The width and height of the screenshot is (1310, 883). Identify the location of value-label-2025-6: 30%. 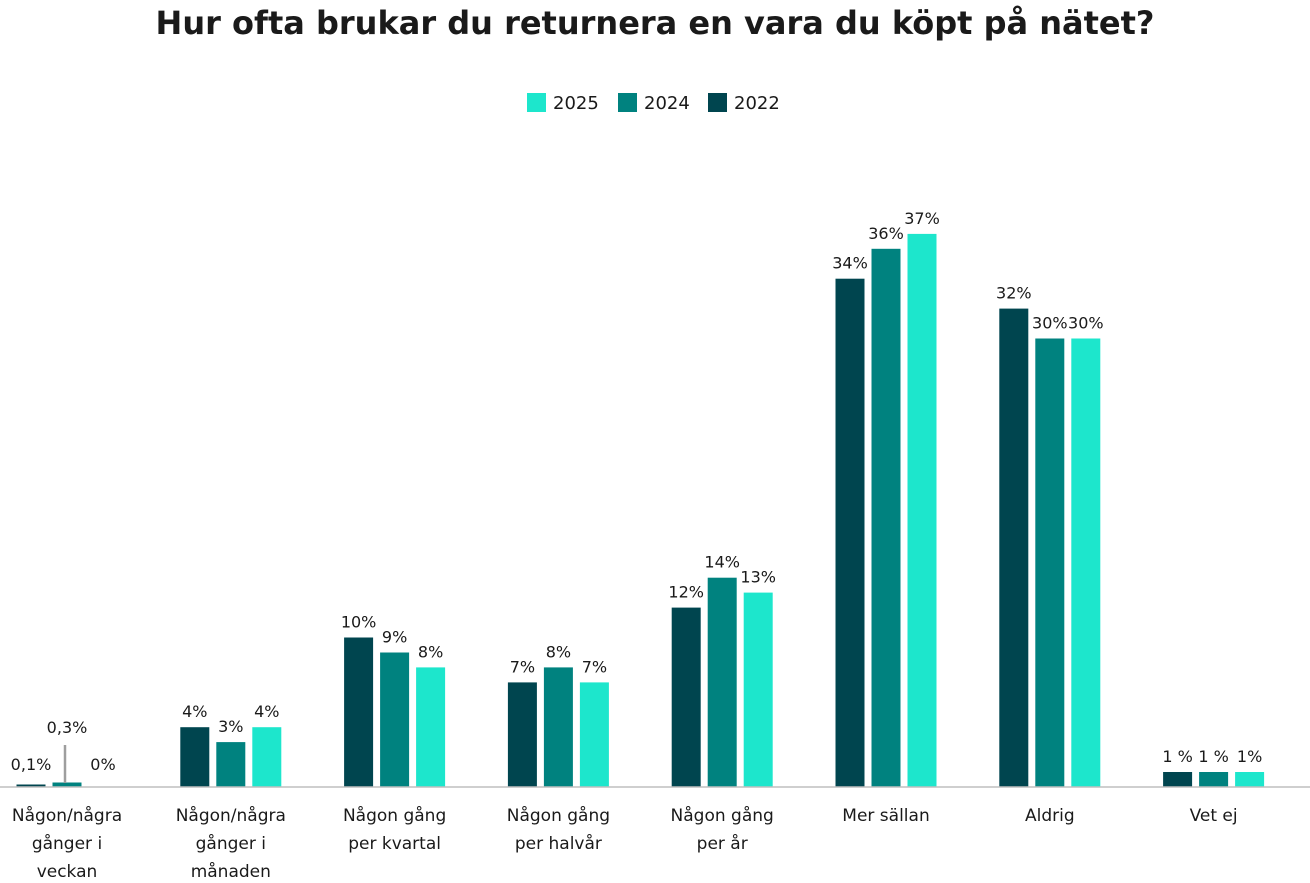
(1086, 323).